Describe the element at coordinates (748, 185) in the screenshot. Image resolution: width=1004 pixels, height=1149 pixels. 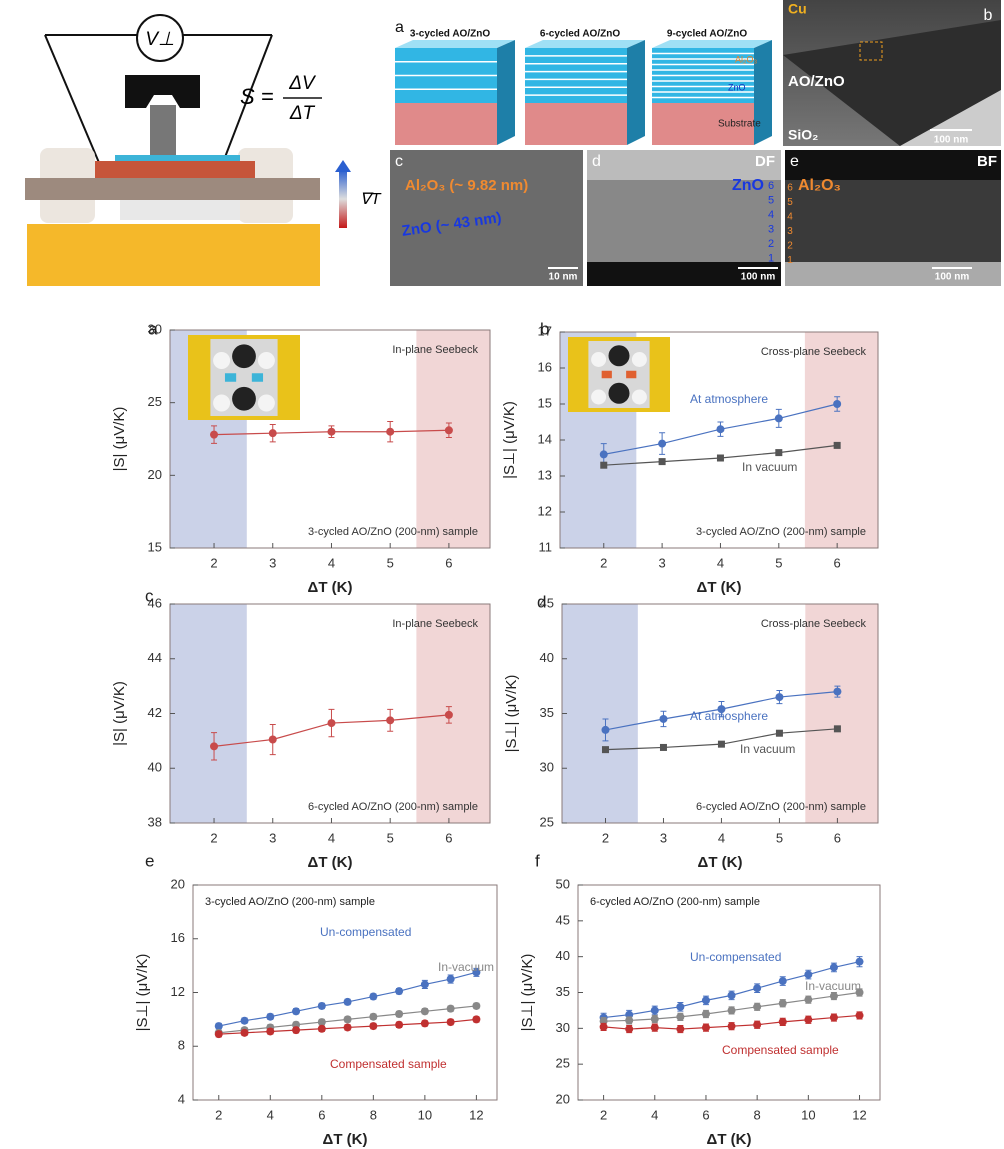
I see `layer-label: ZnO` at that location.